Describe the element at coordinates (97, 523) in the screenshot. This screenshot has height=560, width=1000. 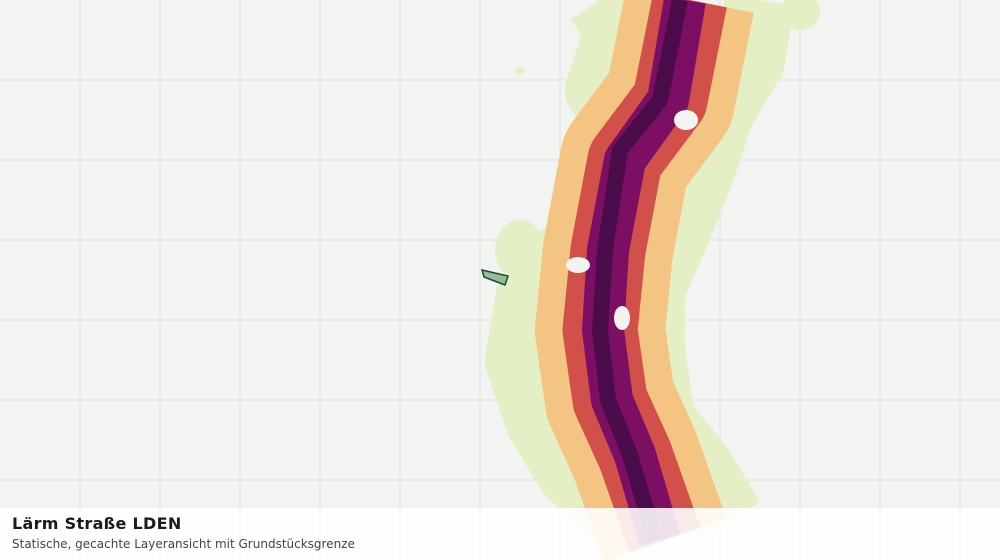
I see `layer-title: Lärm Straße LDEN` at that location.